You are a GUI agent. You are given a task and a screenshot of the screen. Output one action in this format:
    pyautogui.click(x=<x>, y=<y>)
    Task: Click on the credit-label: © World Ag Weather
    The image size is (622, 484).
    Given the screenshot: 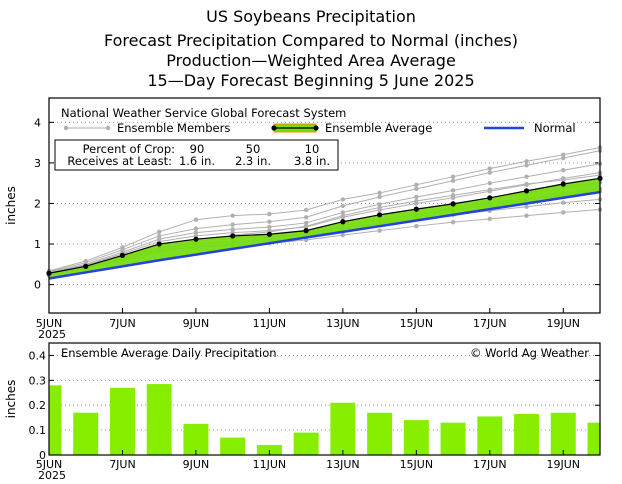 What is the action you would take?
    pyautogui.click(x=529, y=353)
    